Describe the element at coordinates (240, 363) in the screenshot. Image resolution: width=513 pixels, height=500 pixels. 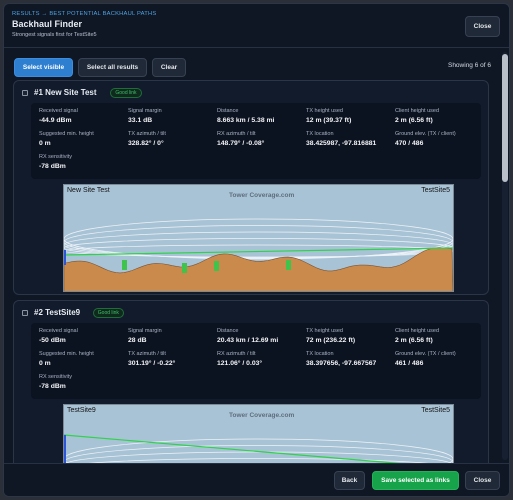
I see `field-value: 121.06° / 0.03°` at that location.